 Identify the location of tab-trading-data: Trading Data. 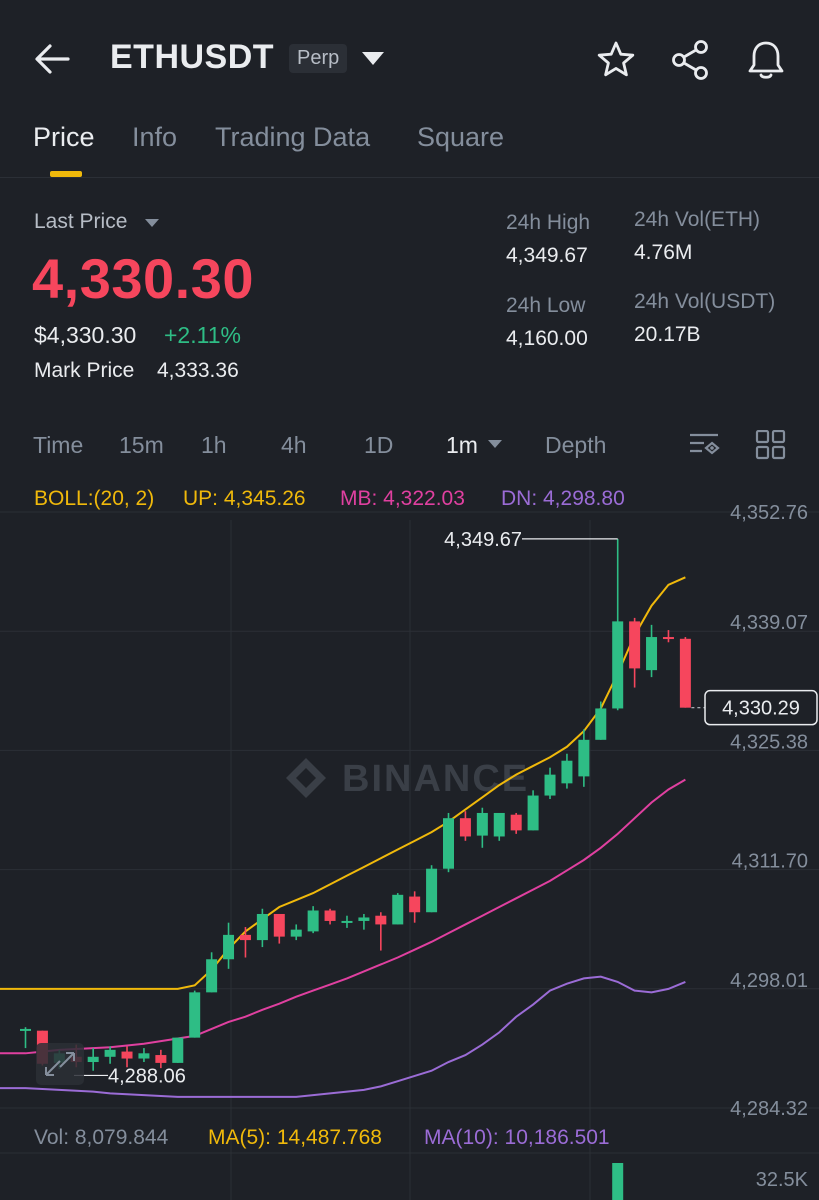
(293, 137).